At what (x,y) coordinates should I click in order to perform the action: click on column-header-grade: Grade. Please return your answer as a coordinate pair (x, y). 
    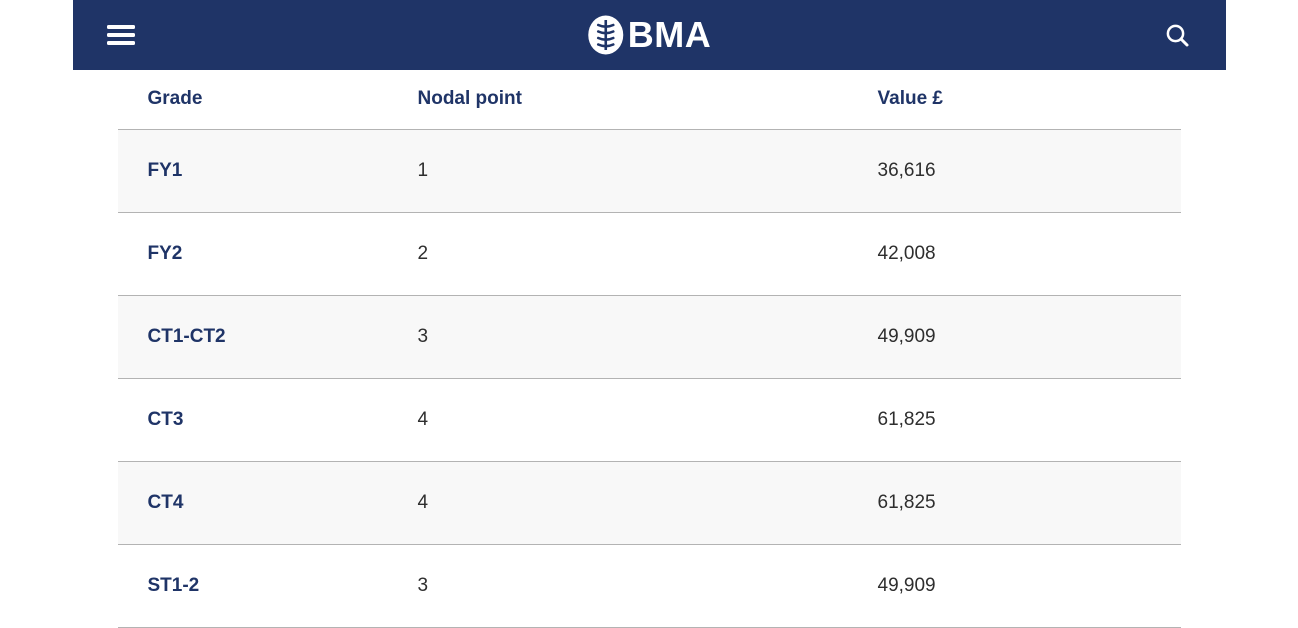
    Looking at the image, I should click on (267, 100).